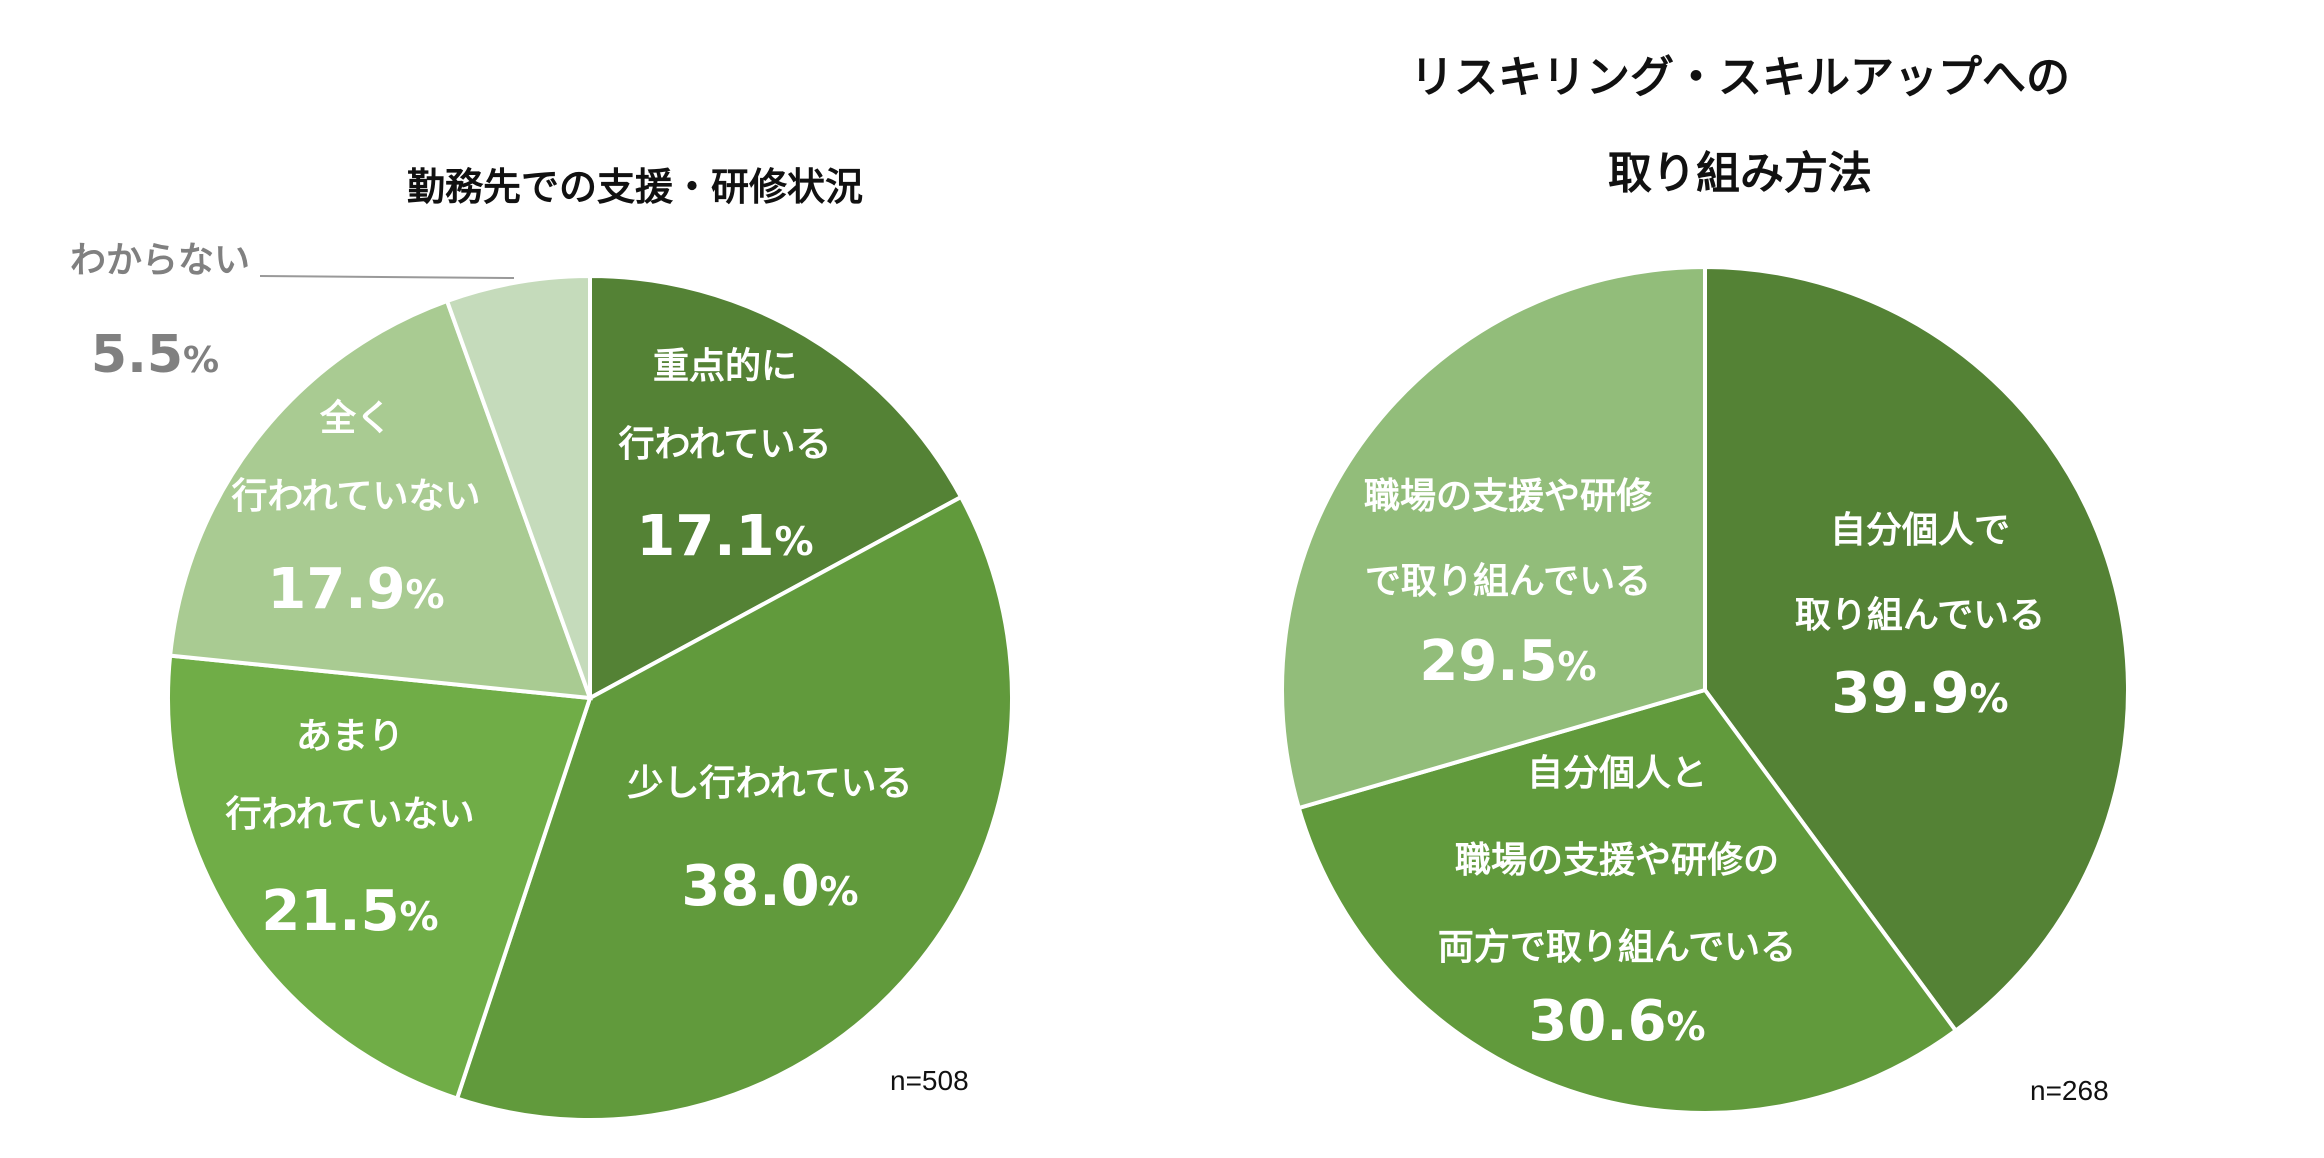 The image size is (2324, 1158). Describe the element at coordinates (769, 886) in the screenshot. I see `chart-1-slice-2-value-label: 38.0%` at that location.